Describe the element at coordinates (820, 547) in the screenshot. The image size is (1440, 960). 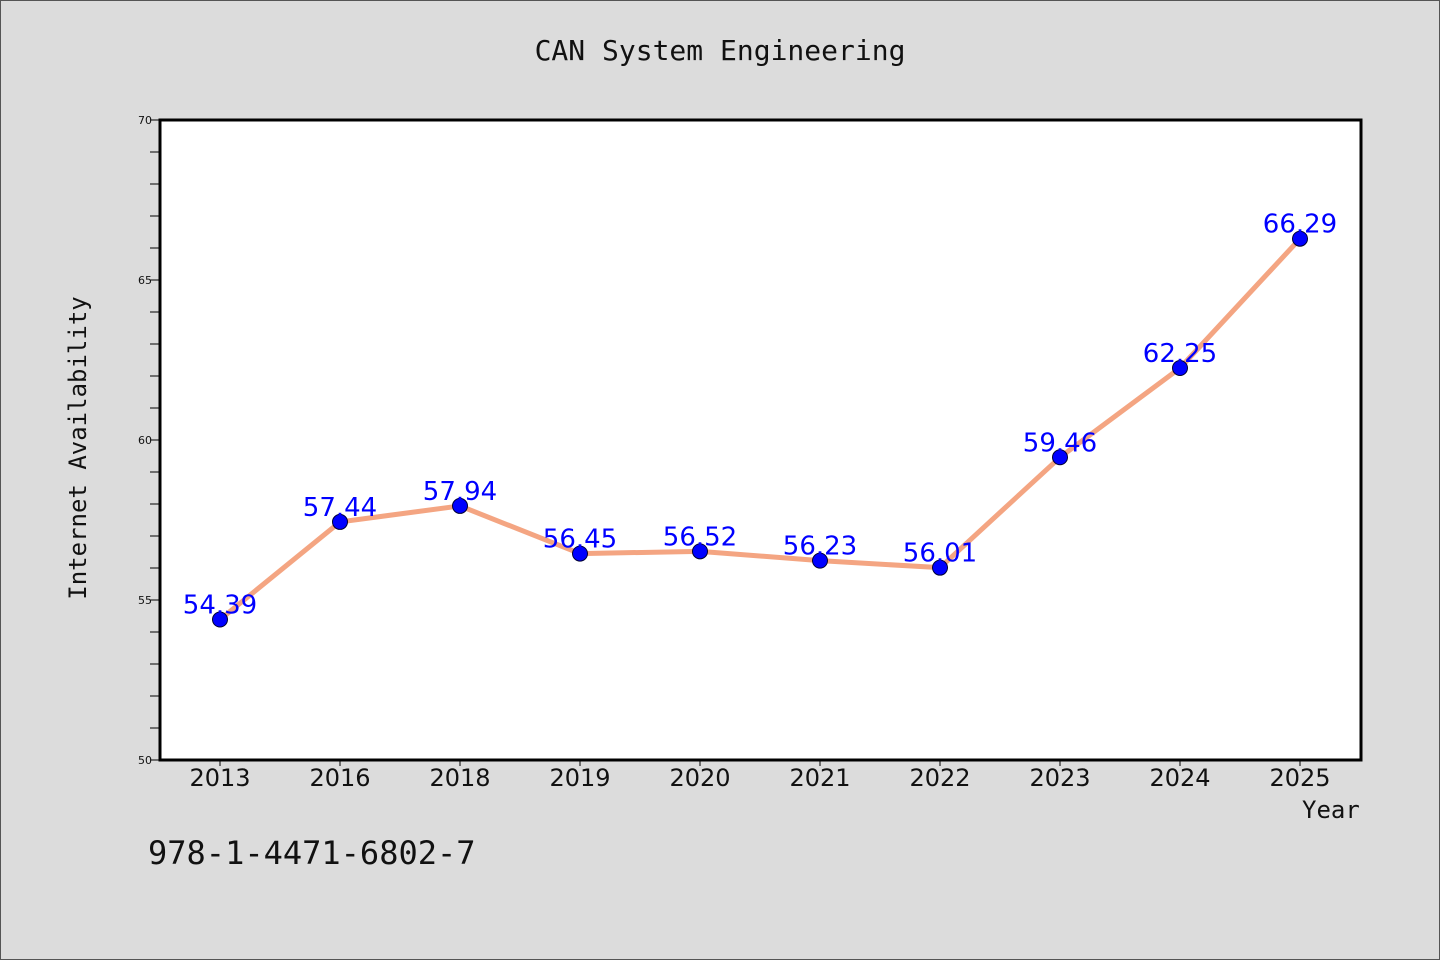
I see `data-label: 56.23` at that location.